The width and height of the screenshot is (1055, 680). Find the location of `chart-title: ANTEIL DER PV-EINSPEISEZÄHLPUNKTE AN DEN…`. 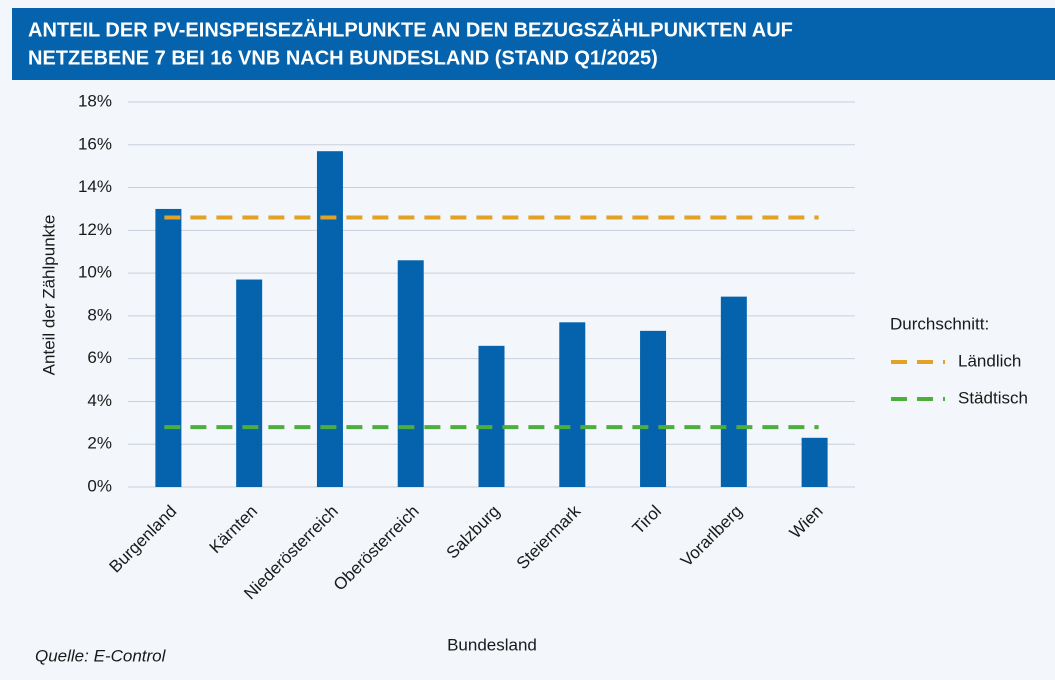

chart-title: ANTEIL DER PV-EINSPEISEZÄHLPUNKTE AN DEN… is located at coordinates (410, 29).